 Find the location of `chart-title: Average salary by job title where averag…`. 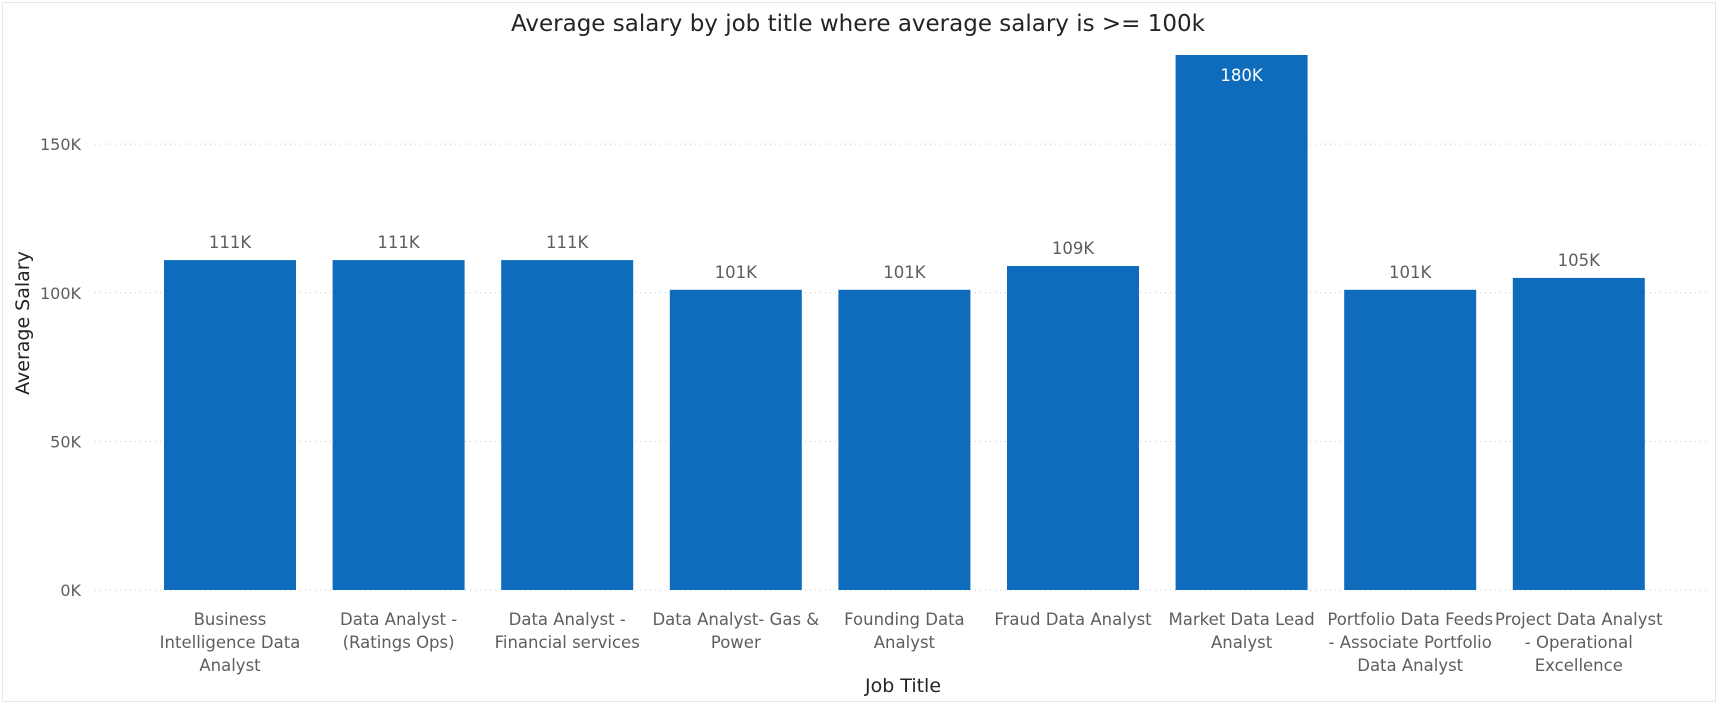

chart-title: Average salary by job title where averag… is located at coordinates (858, 24).